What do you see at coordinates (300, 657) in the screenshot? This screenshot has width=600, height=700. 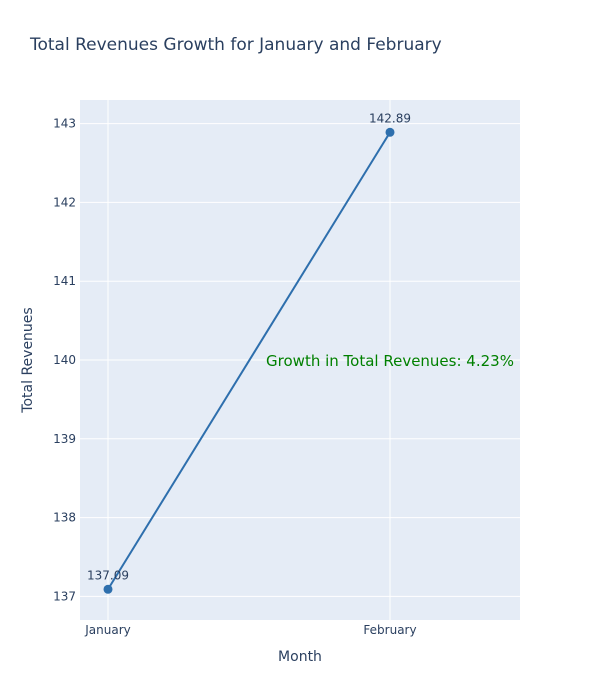 I see `x-axis-title: Month` at bounding box center [300, 657].